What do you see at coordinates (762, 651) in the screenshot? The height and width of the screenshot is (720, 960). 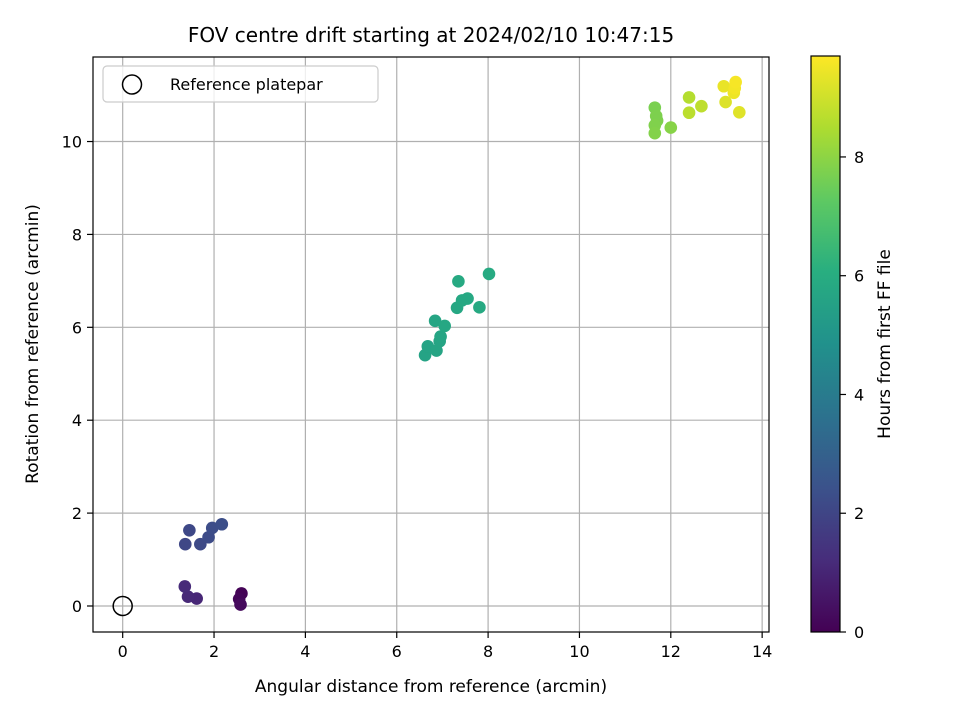 I see `x-tick-label: 14` at bounding box center [762, 651].